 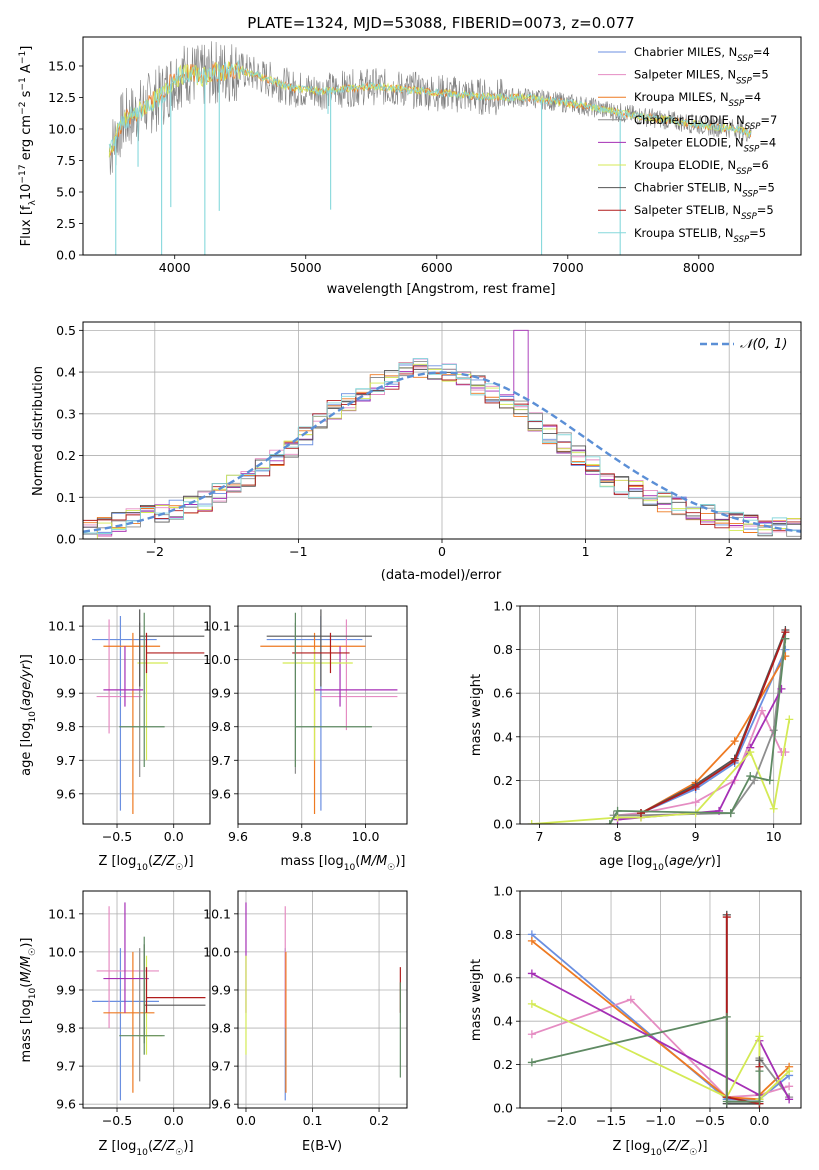 What do you see at coordinates (66, 223) in the screenshot?
I see `y-tick-label: 2.5` at bounding box center [66, 223].